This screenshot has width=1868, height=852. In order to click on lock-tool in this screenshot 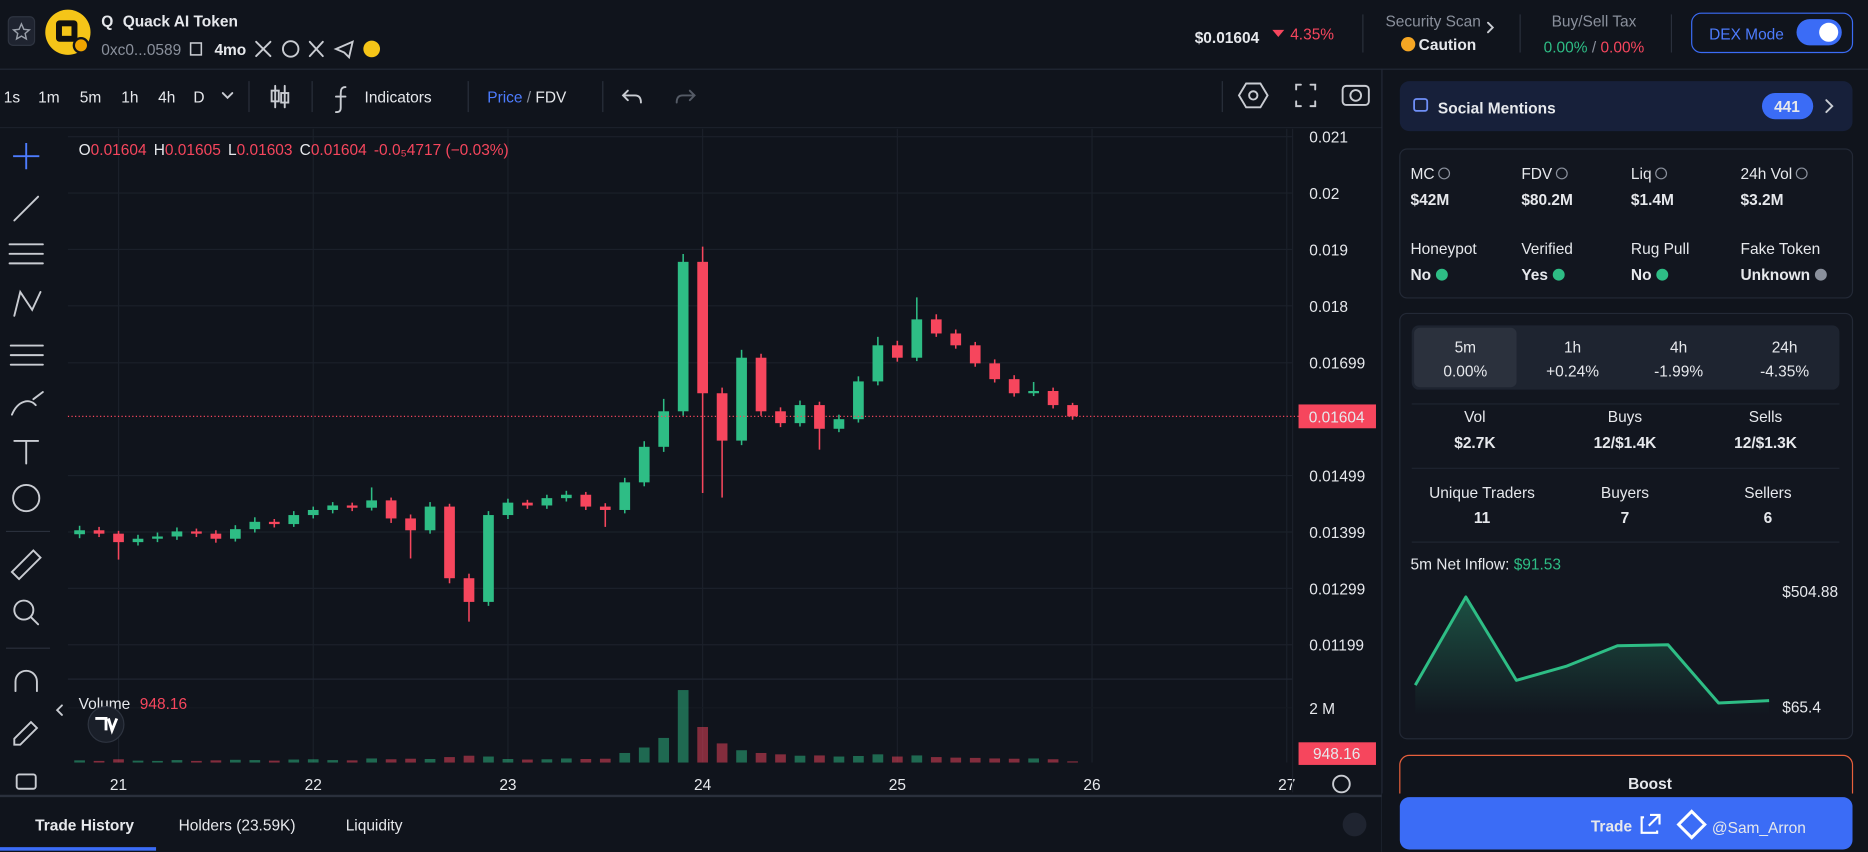, I will do `click(26, 781)`.